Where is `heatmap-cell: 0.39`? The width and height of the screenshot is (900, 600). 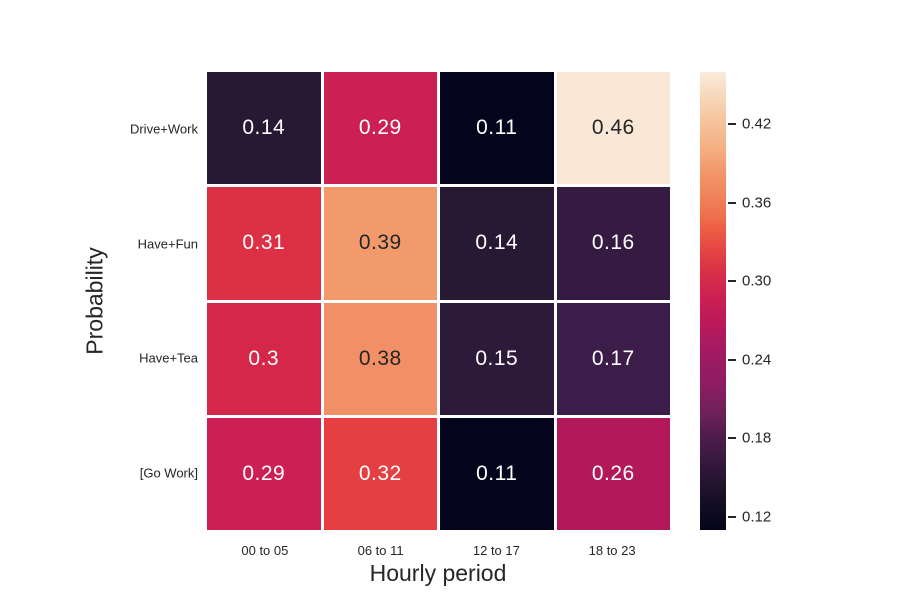 heatmap-cell: 0.39 is located at coordinates (380, 243).